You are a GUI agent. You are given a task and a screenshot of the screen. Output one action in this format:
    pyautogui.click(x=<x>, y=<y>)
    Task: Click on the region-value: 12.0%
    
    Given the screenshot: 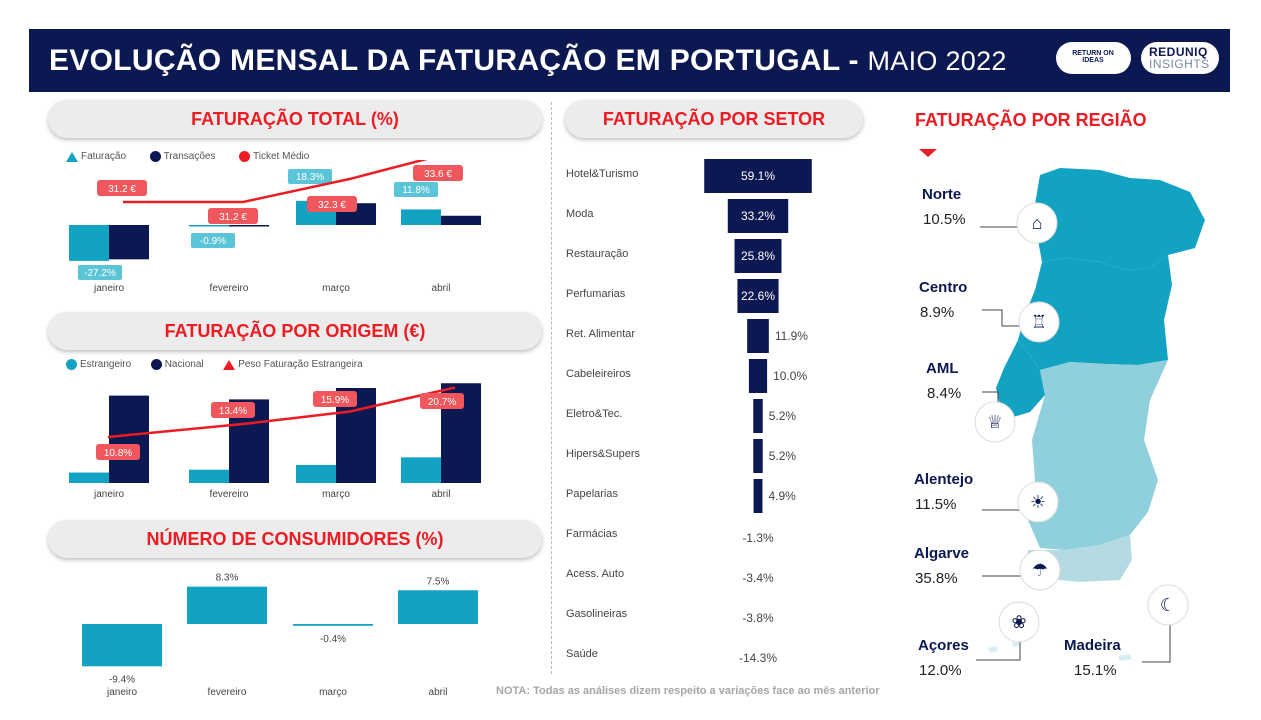 What is the action you would take?
    pyautogui.click(x=940, y=670)
    